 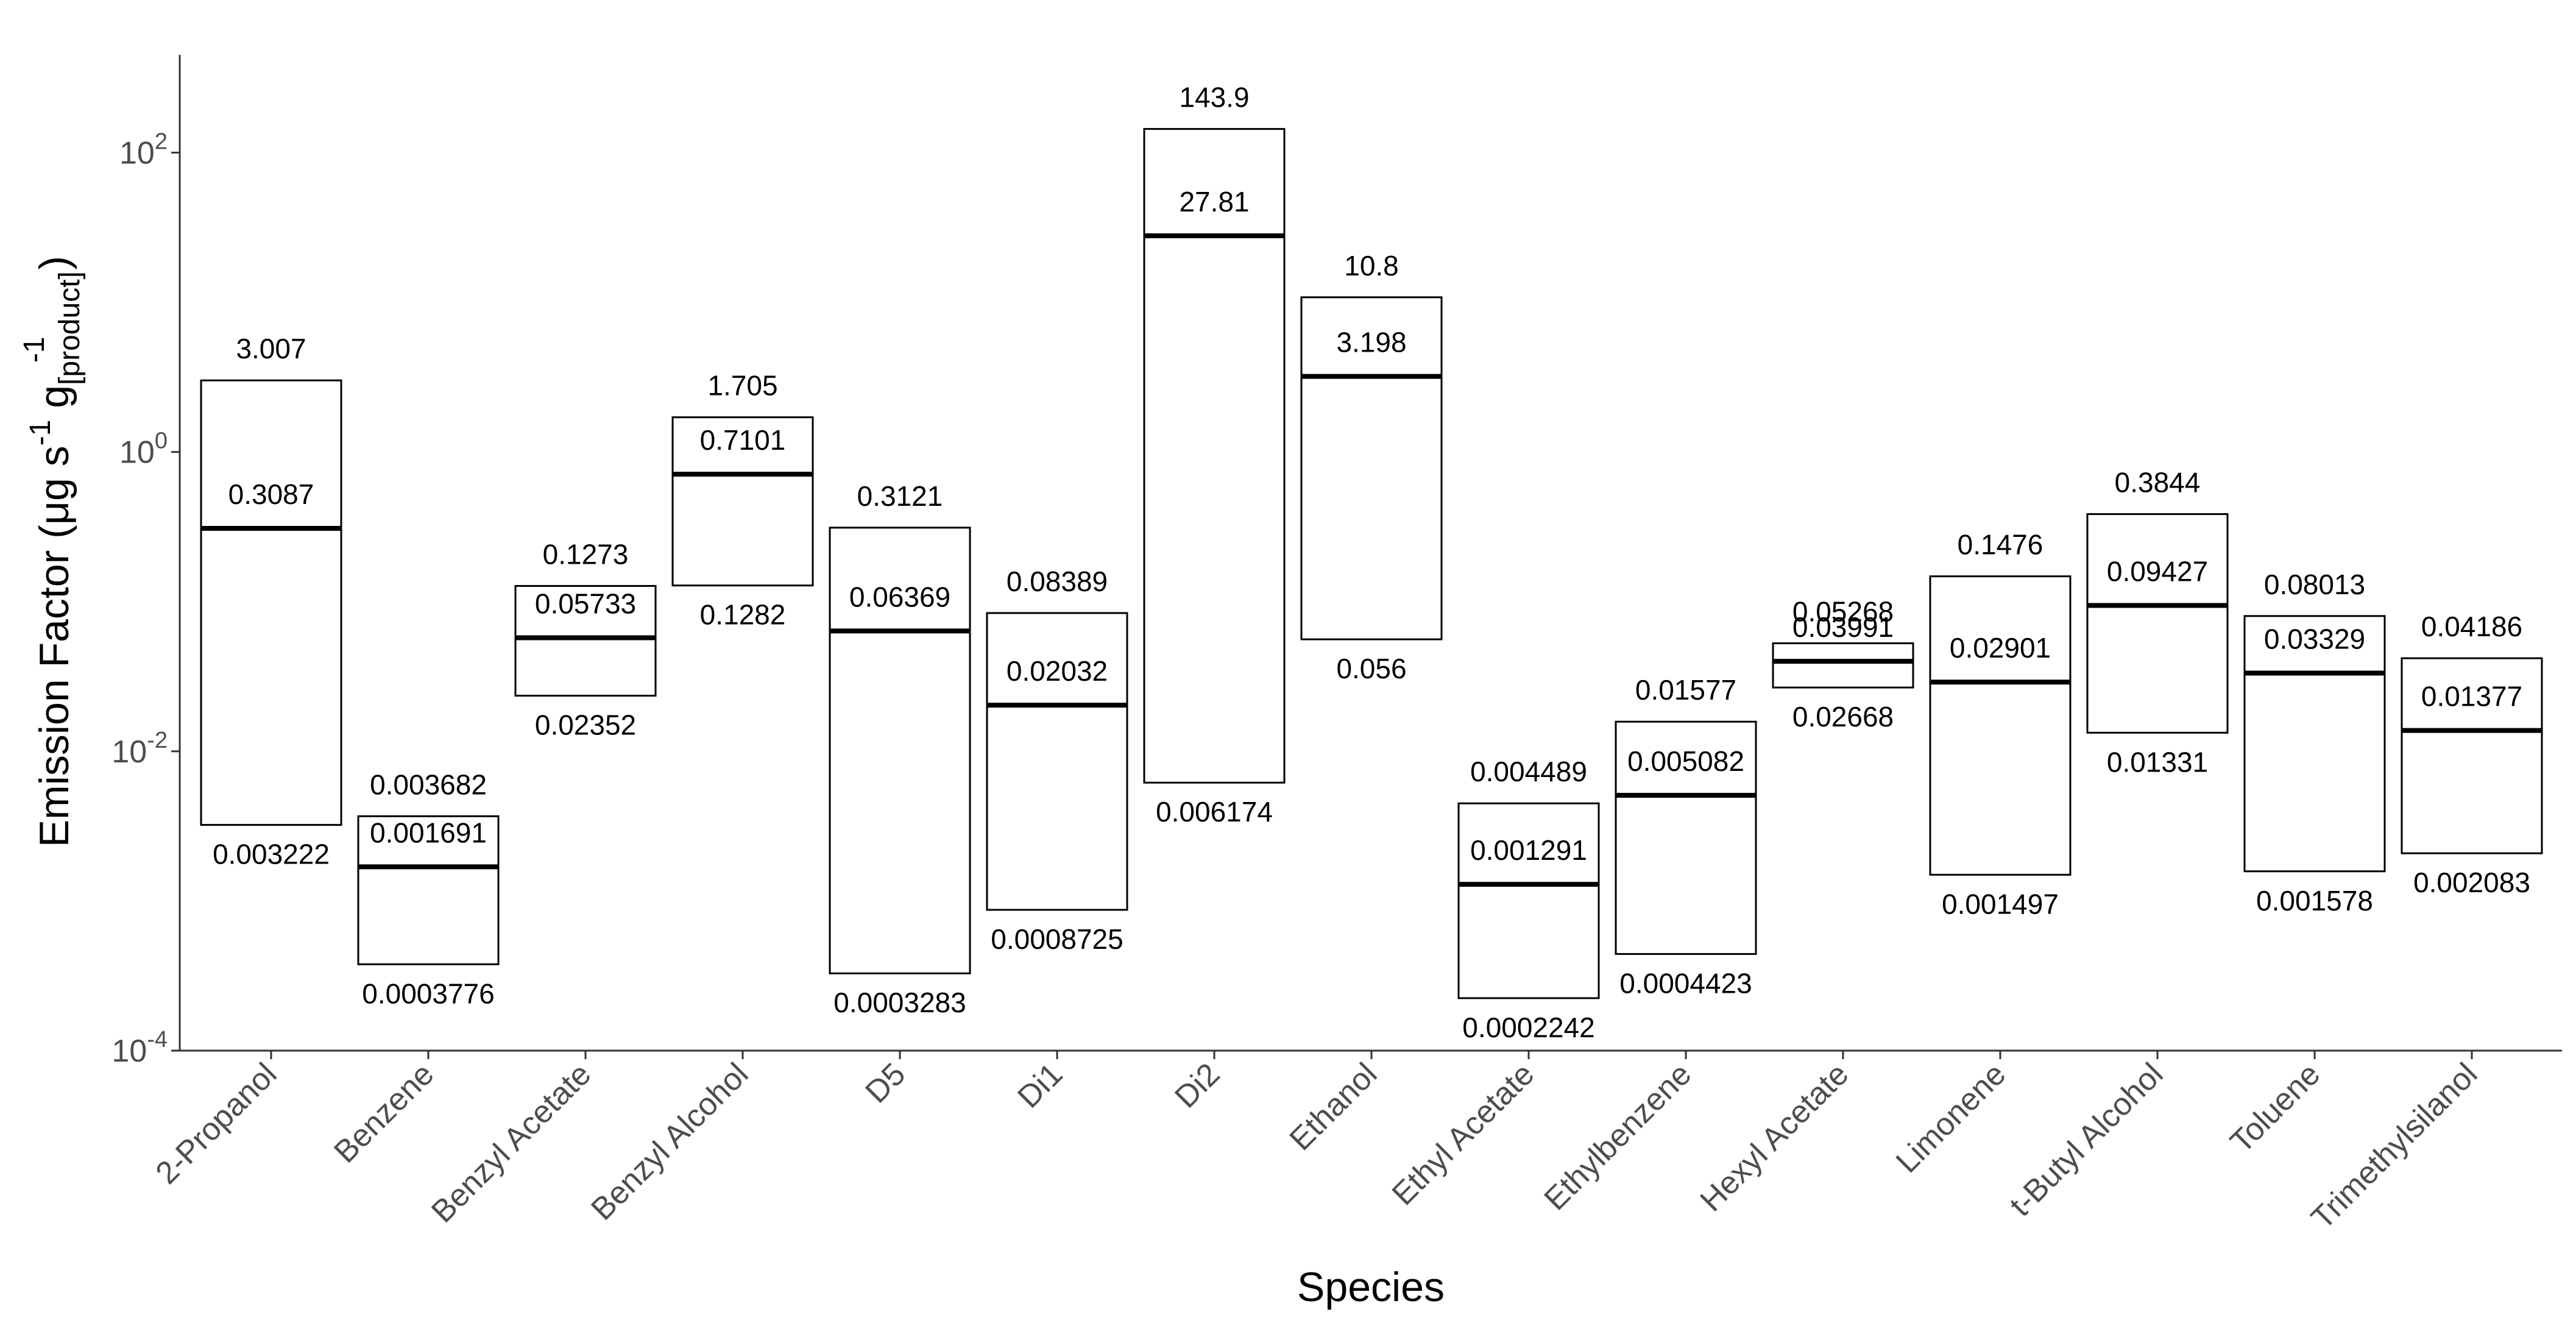 I want to click on range-box-t-butyl-alcohol, so click(x=2157, y=623).